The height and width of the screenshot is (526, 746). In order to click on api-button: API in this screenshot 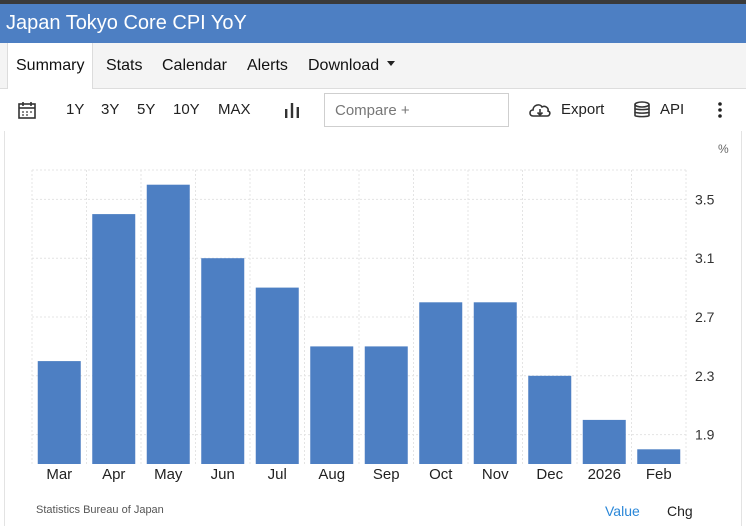, I will do `click(672, 109)`.